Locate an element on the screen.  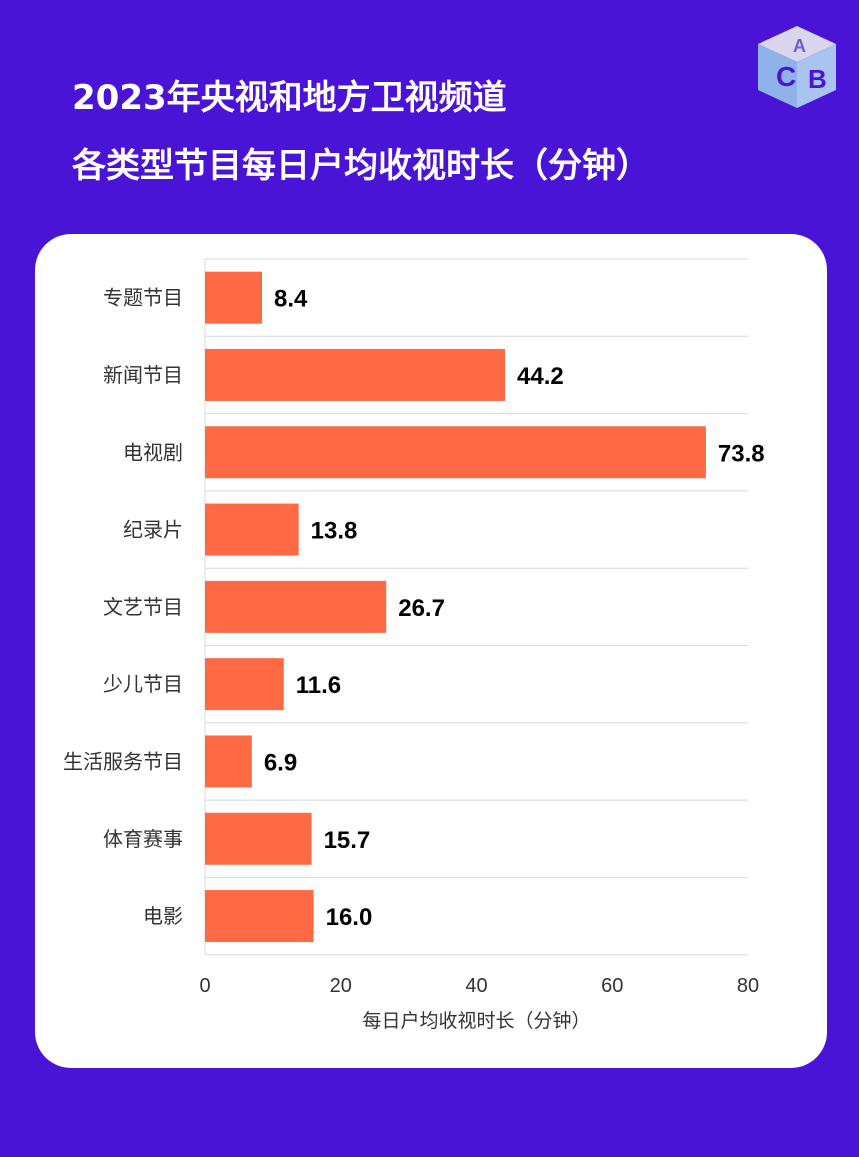
value-label: 15.7 is located at coordinates (347, 840).